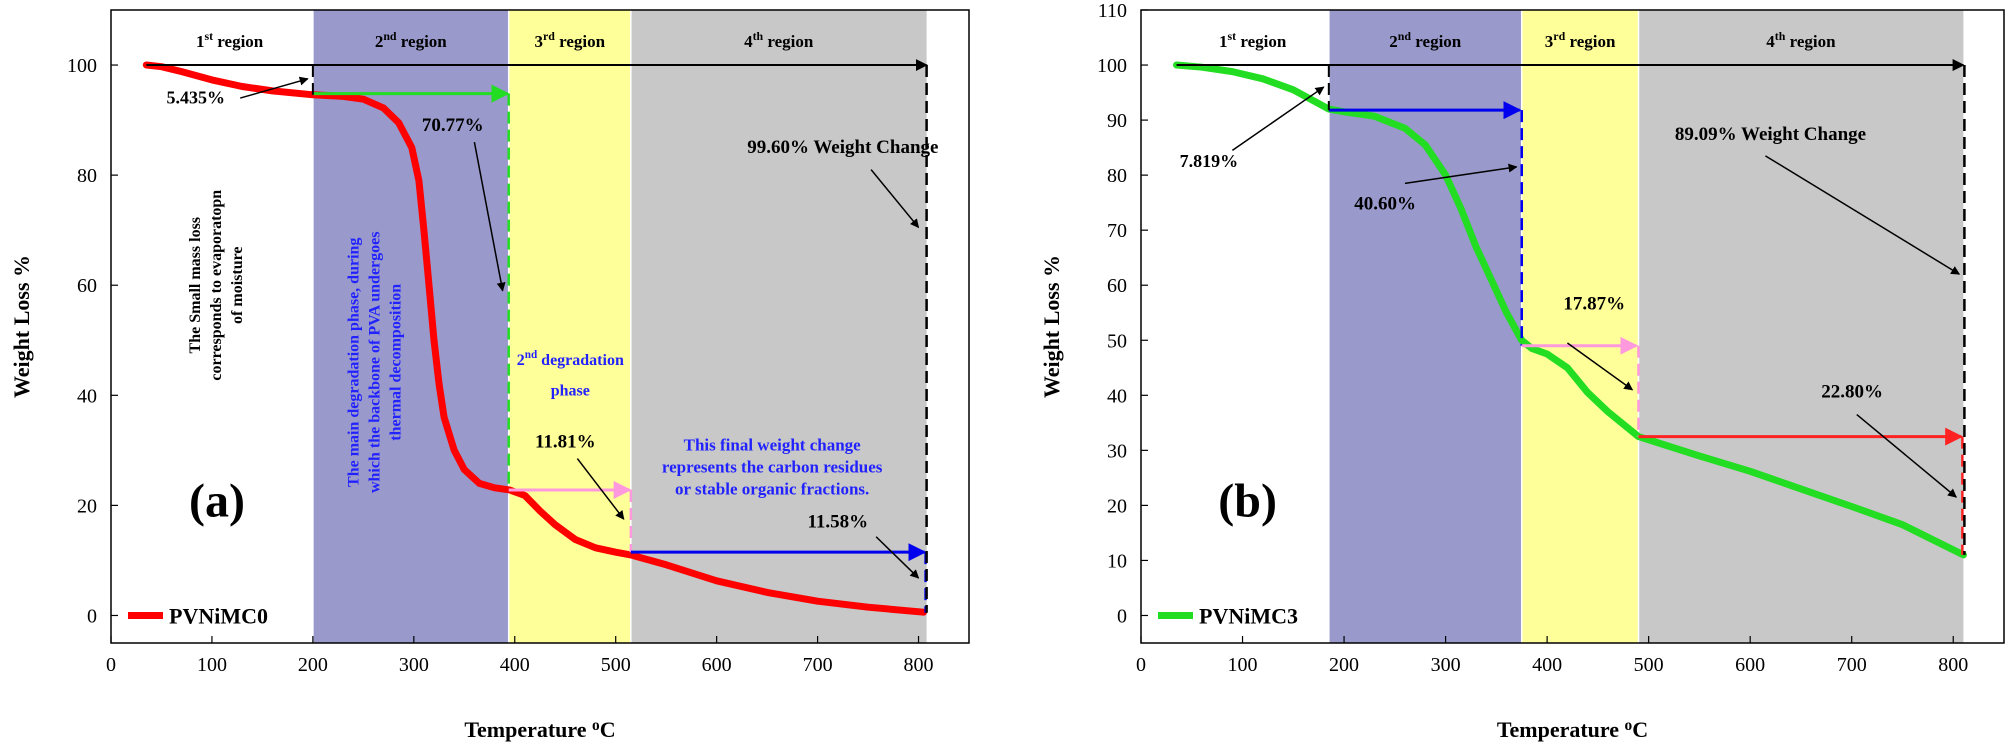  I want to click on y-tick-label: 50, so click(1117, 341).